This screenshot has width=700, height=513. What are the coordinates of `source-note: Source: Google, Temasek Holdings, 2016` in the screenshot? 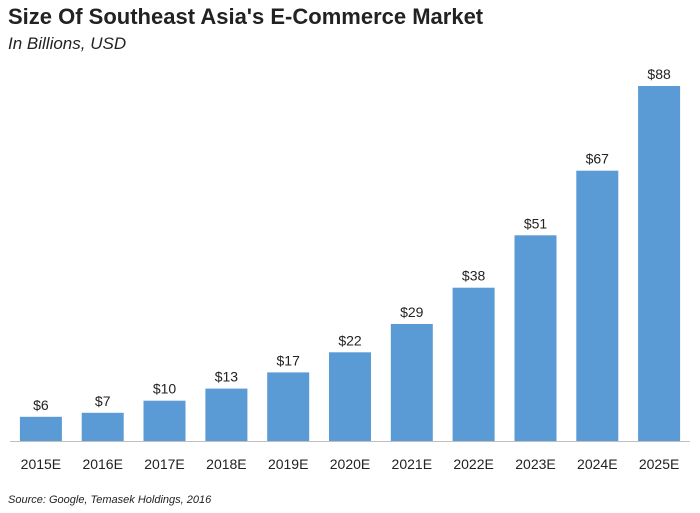 It's located at (110, 500).